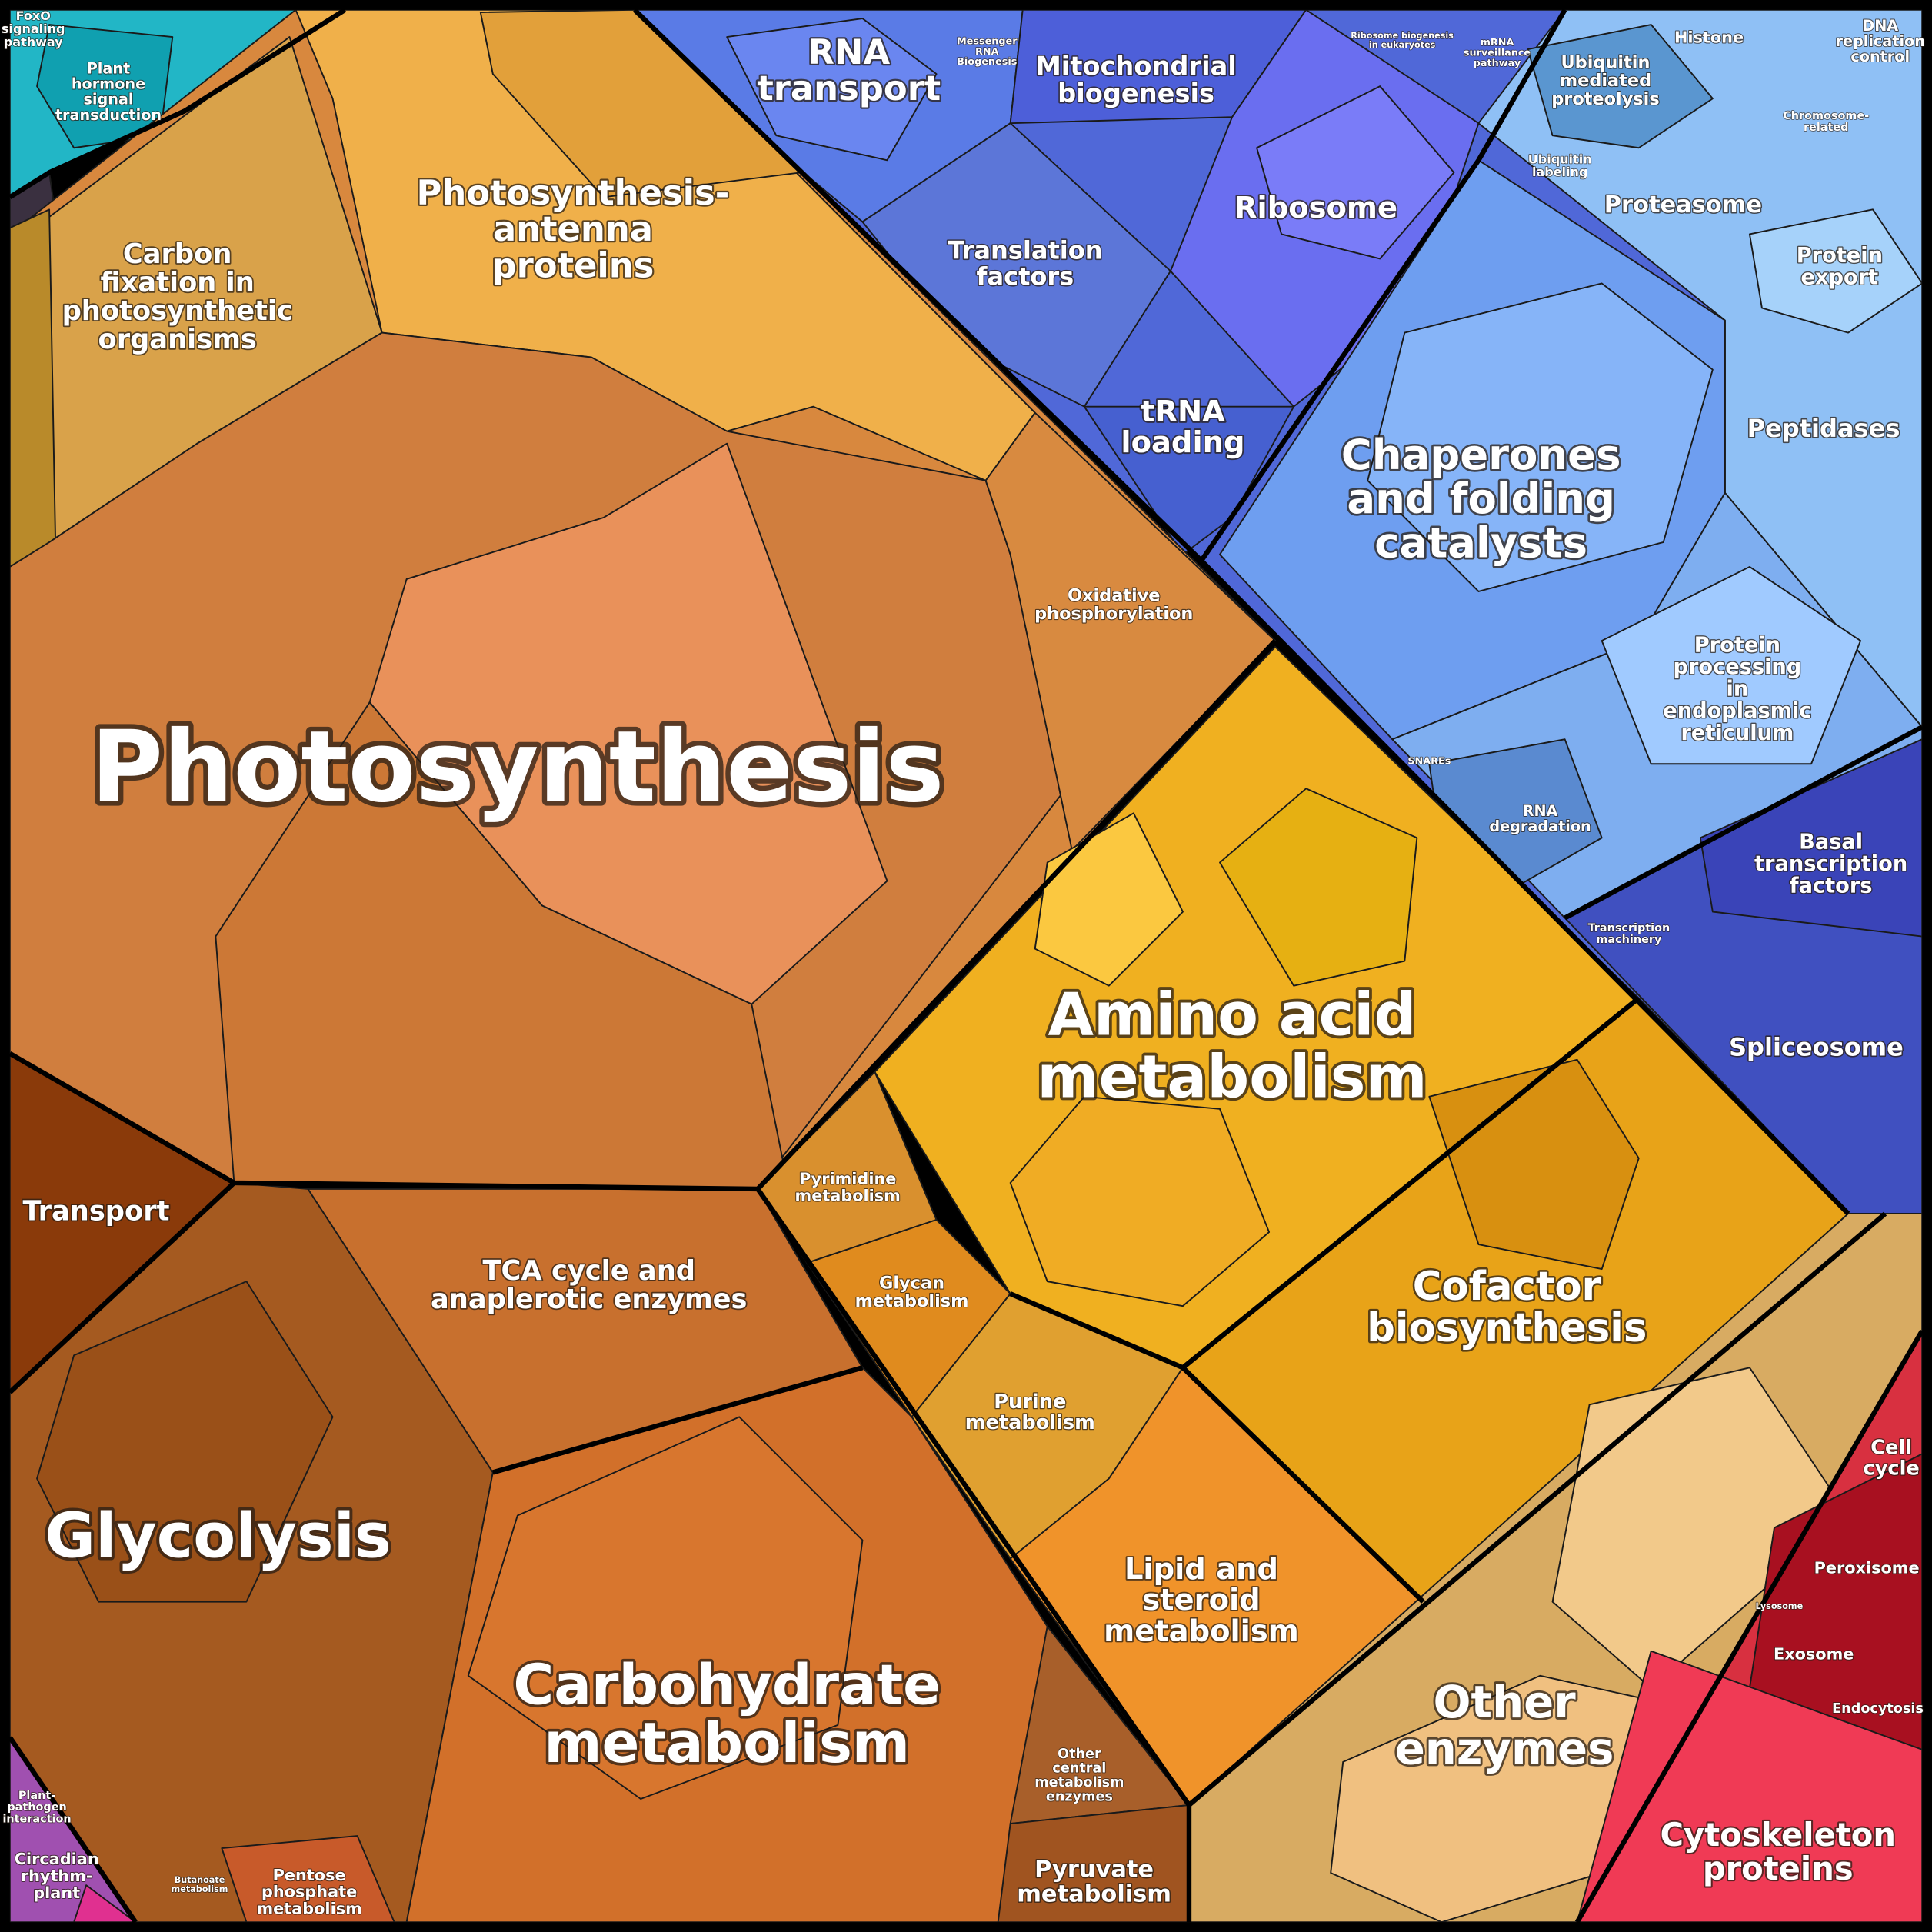  I want to click on region-label: labeling, so click(1559, 172).